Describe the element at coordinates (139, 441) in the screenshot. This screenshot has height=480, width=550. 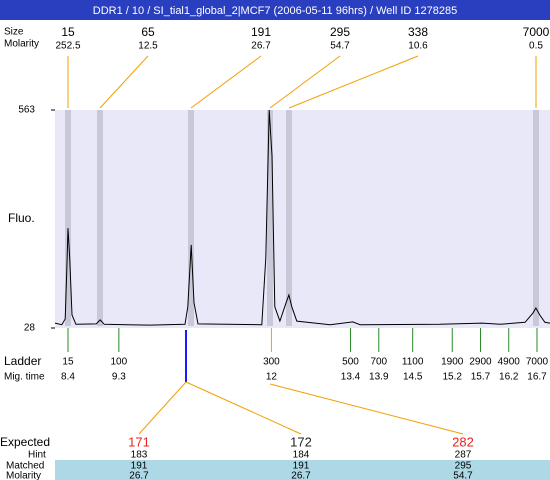
I see `expected-value: 171` at that location.